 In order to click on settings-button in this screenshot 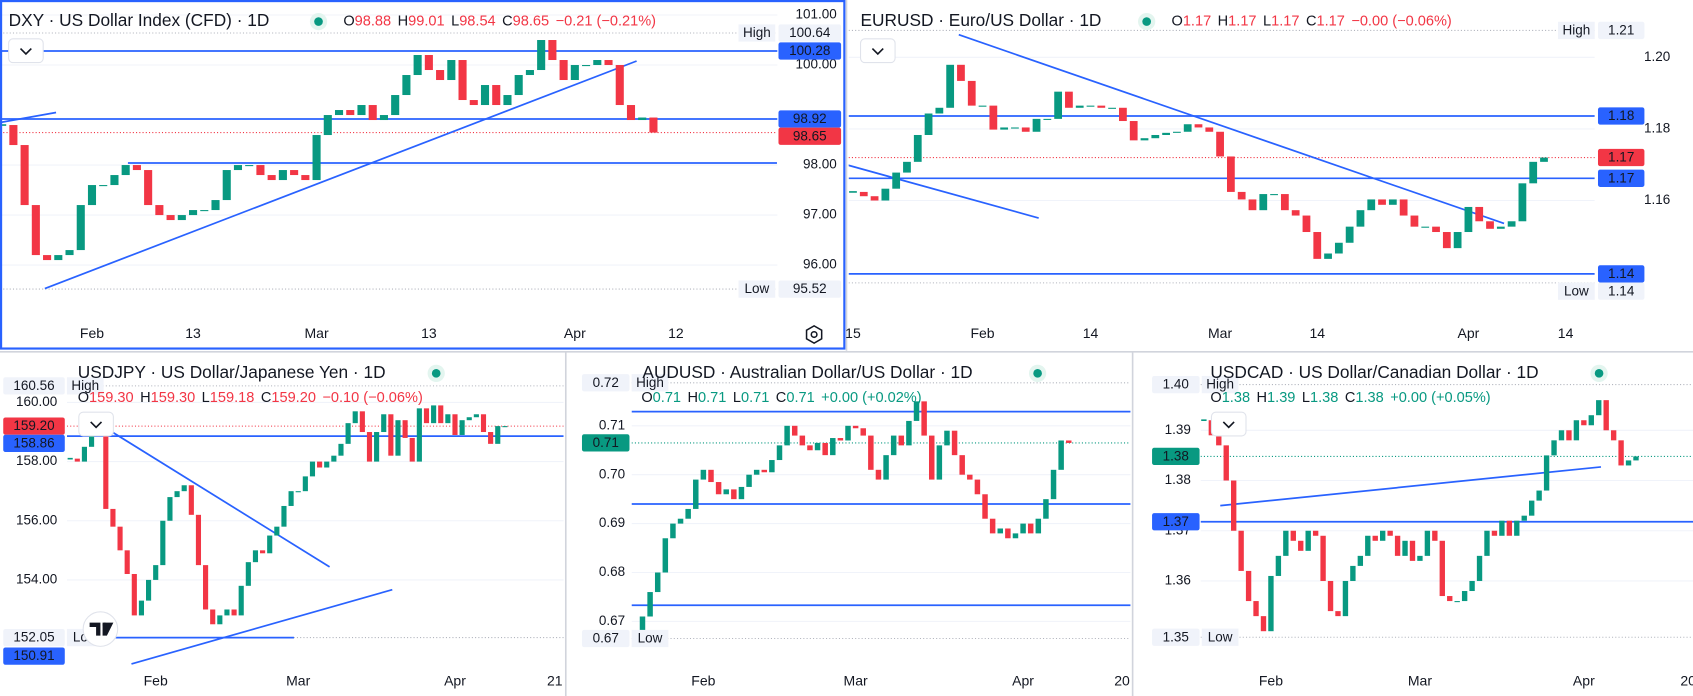, I will do `click(814, 335)`.